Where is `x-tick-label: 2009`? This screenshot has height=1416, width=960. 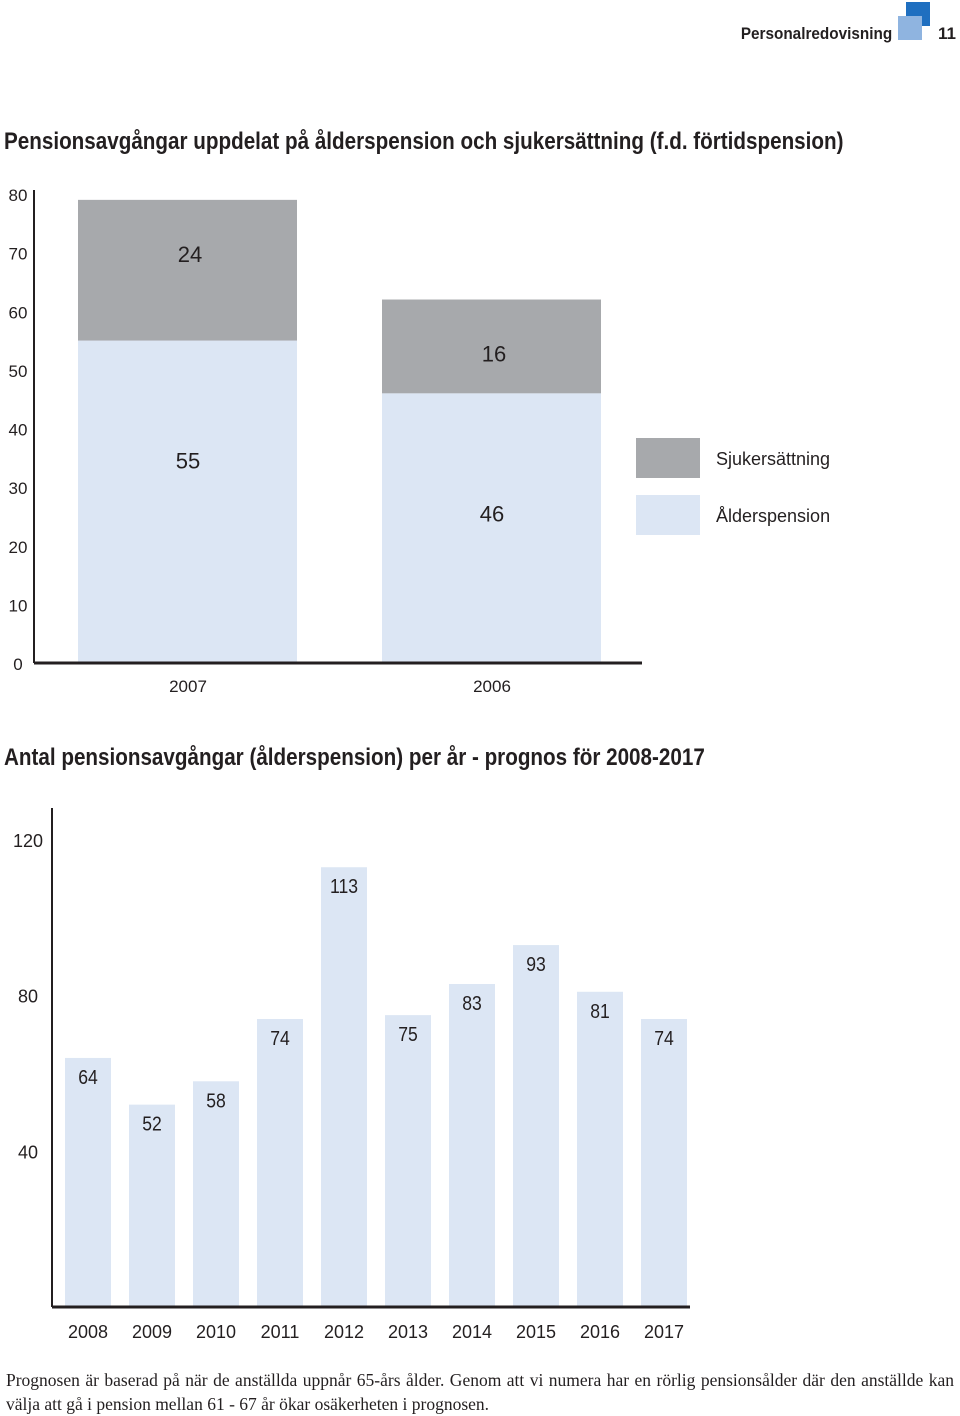 x-tick-label: 2009 is located at coordinates (152, 1332).